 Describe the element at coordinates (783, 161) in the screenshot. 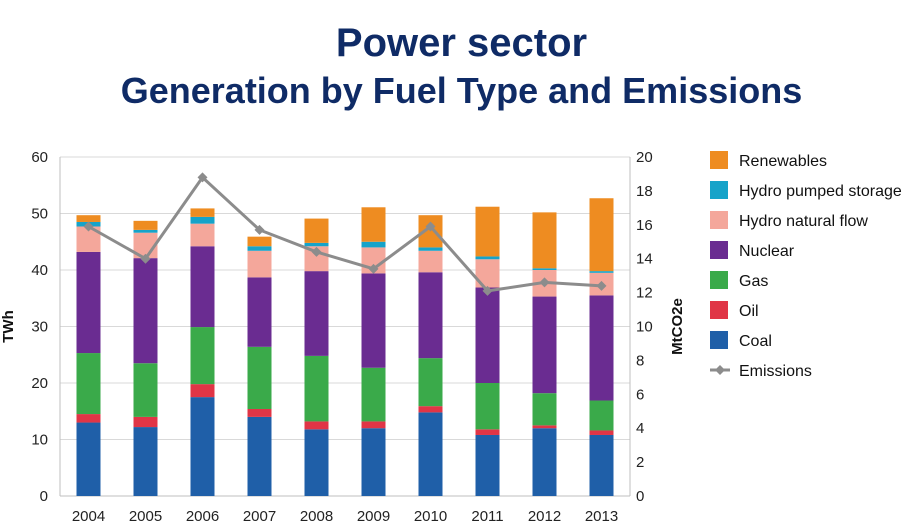

I see `legend-label: Renewables` at that location.